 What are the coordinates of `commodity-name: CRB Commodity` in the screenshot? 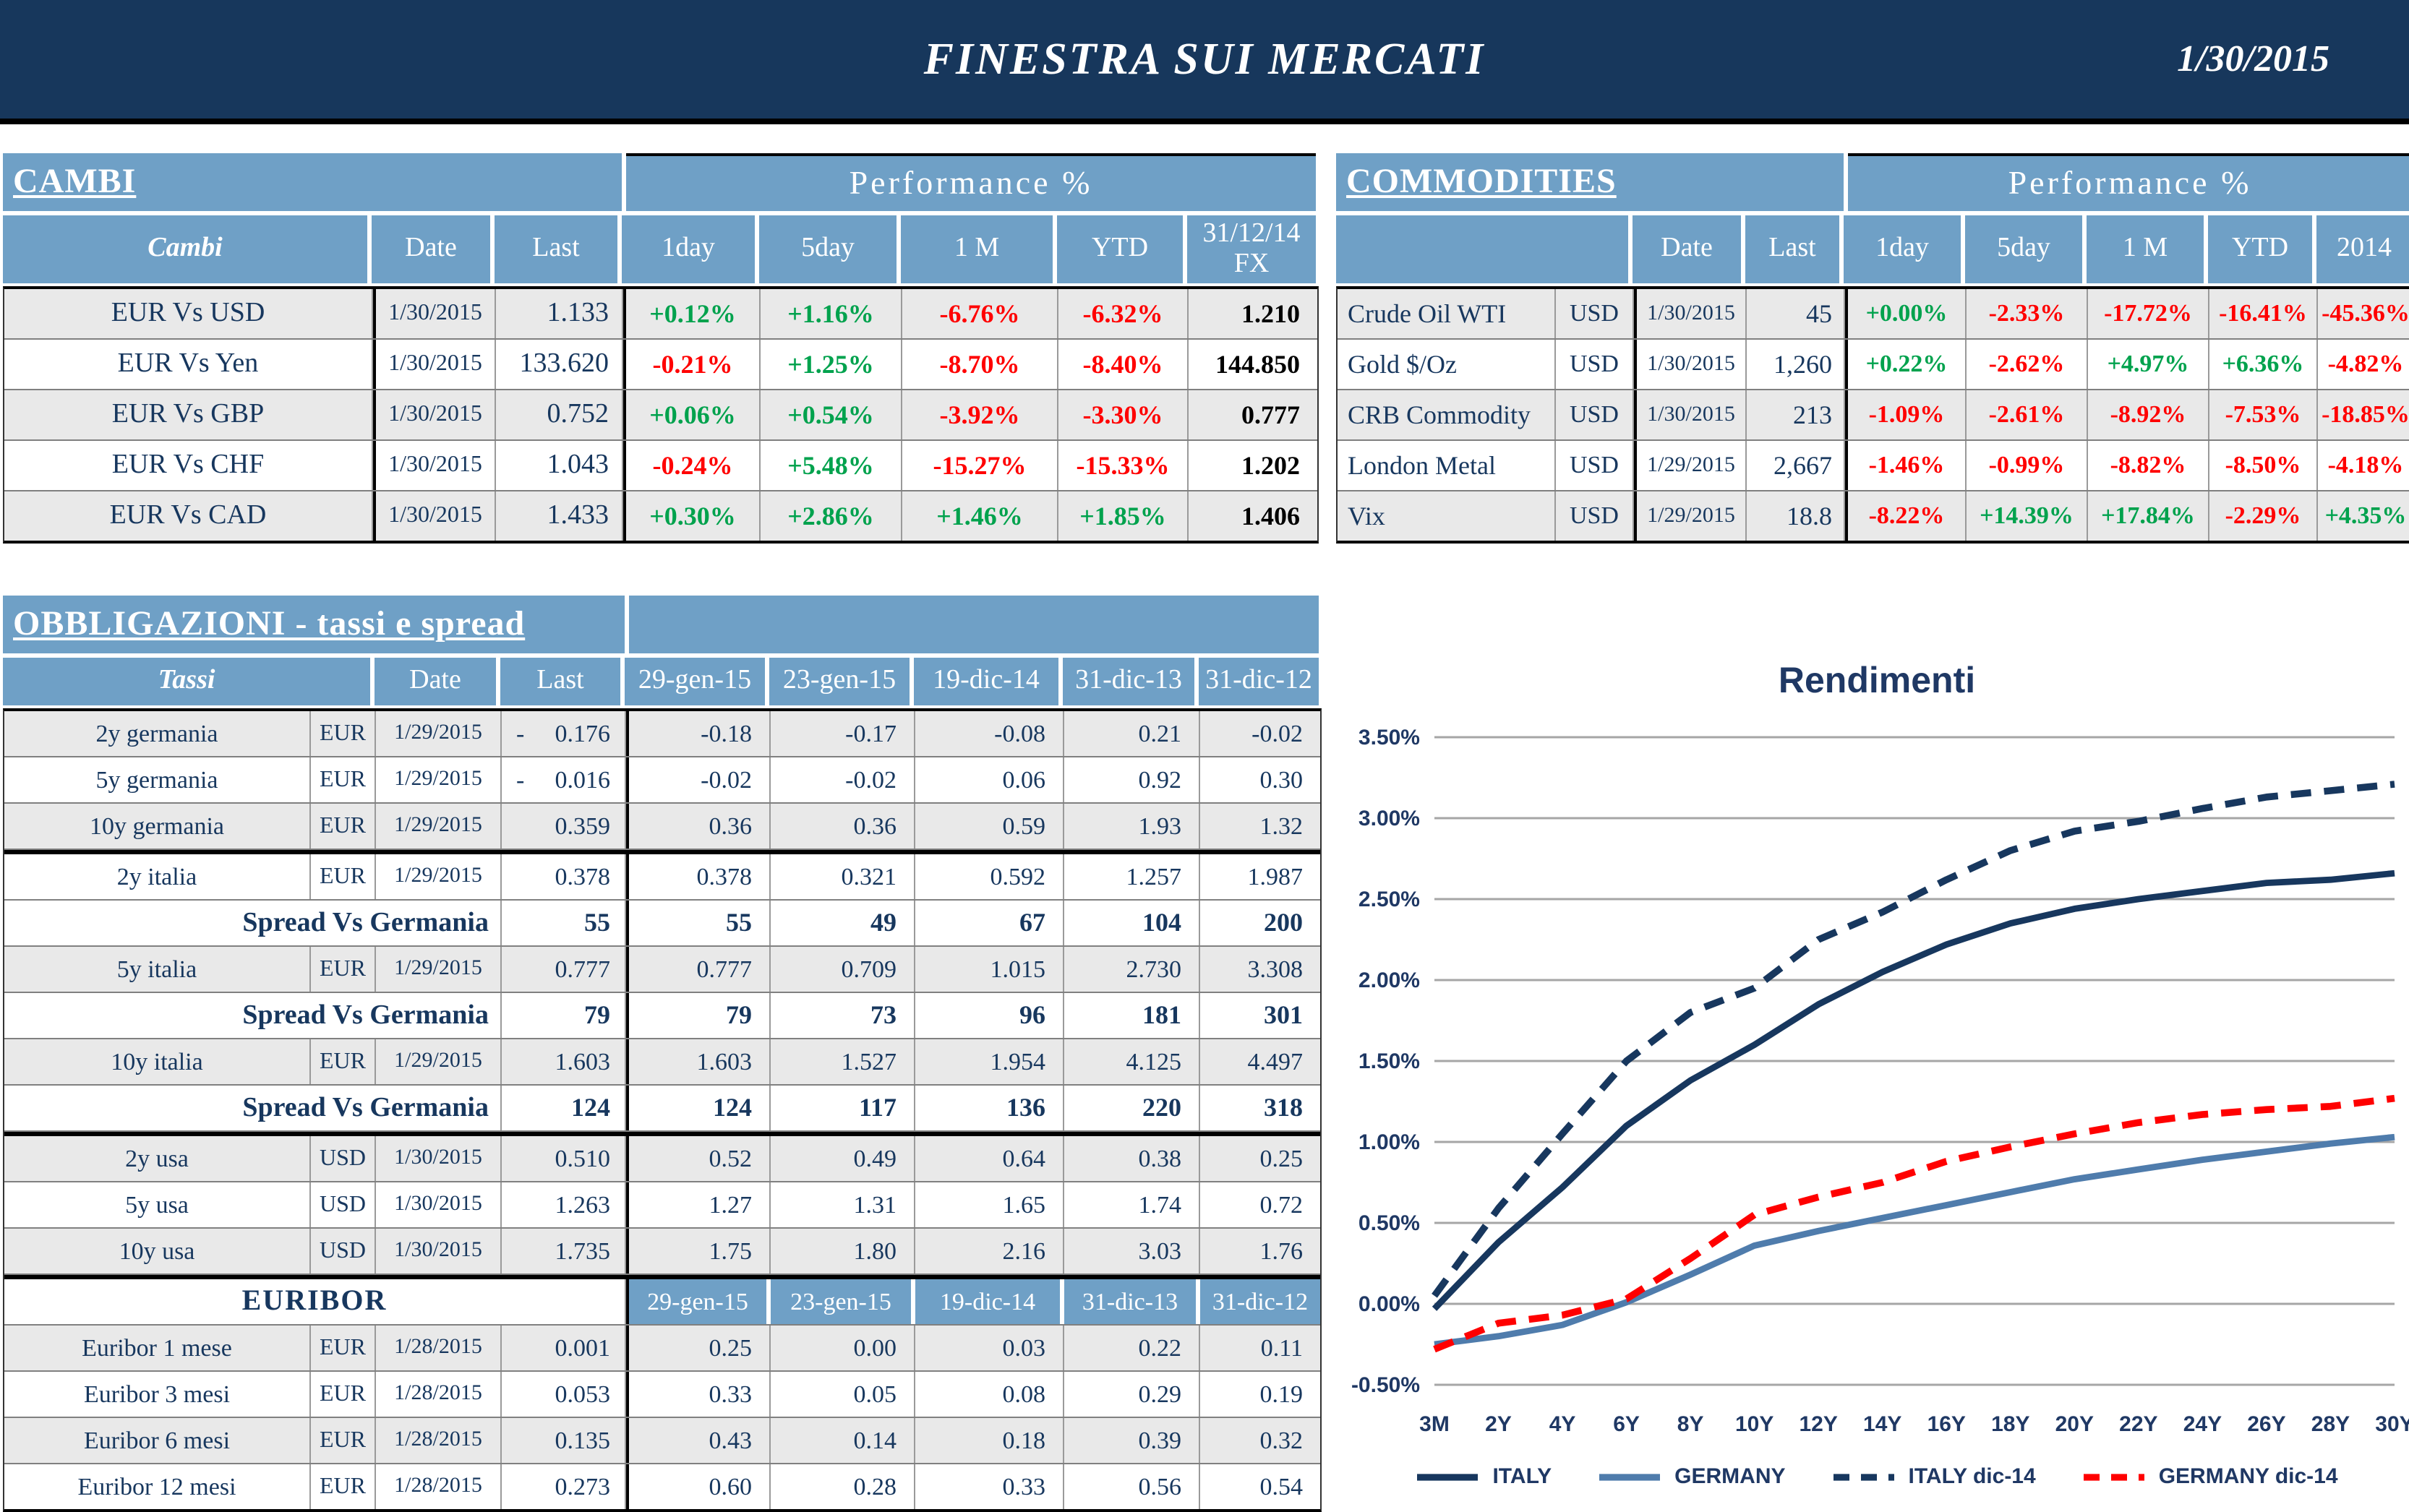 It's located at (1447, 414).